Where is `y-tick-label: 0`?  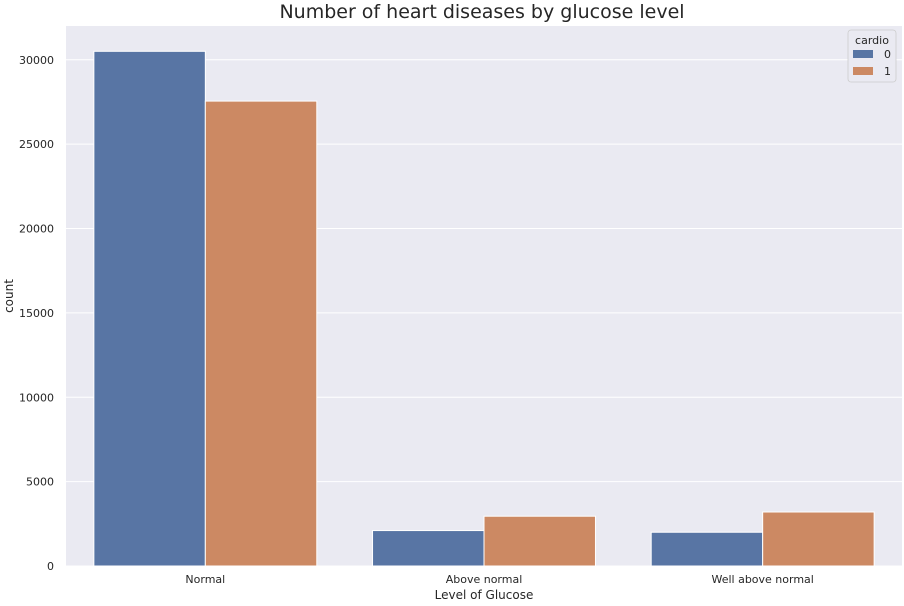 y-tick-label: 0 is located at coordinates (50, 566).